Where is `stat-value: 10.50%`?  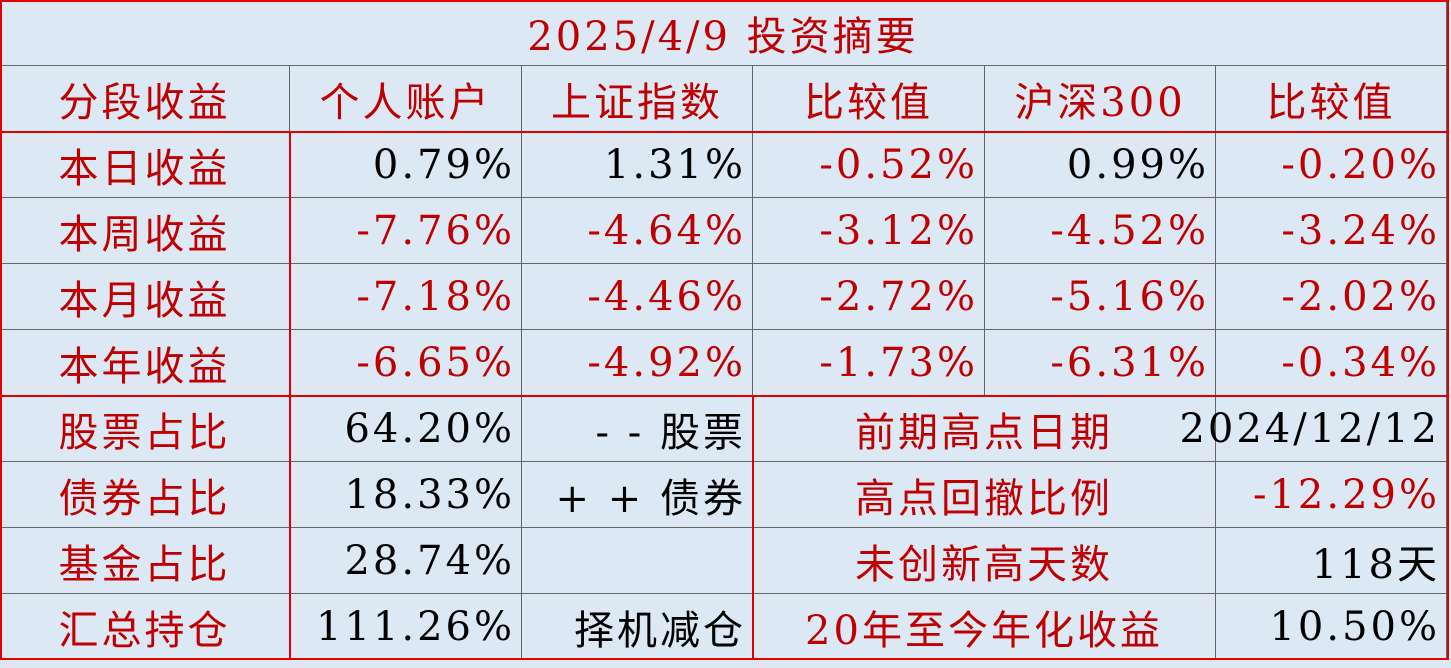
stat-value: 10.50% is located at coordinates (1331, 627).